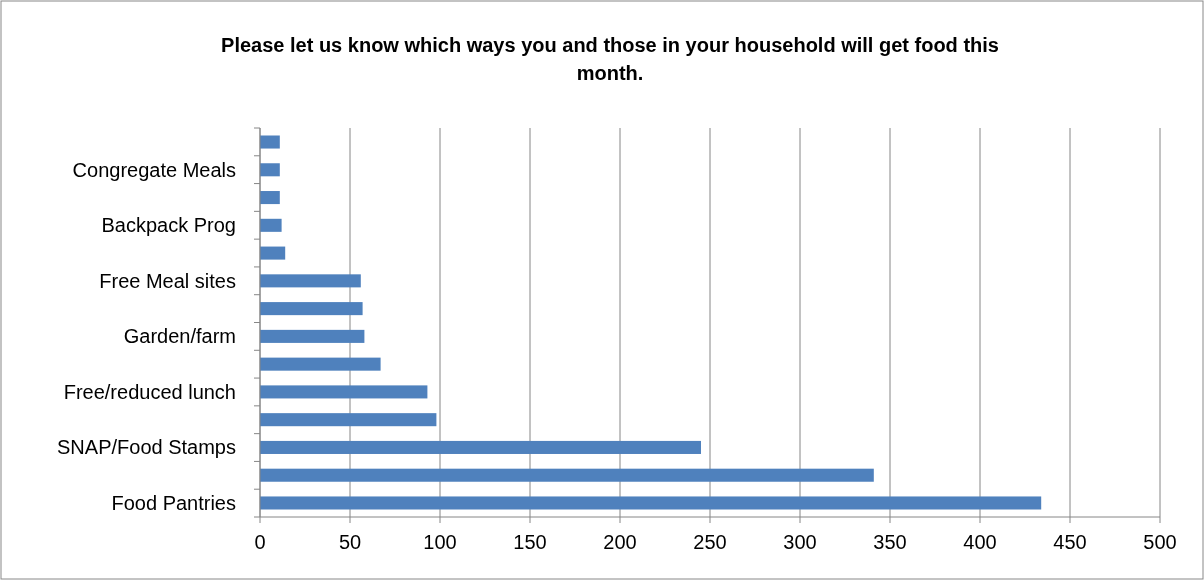 The height and width of the screenshot is (580, 1204). What do you see at coordinates (173, 502) in the screenshot?
I see `y-tick-label: Food Pantries` at bounding box center [173, 502].